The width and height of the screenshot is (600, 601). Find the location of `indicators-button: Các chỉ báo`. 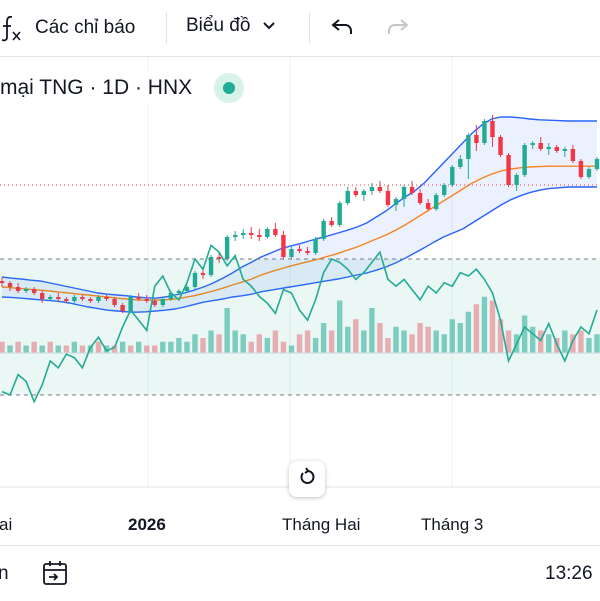

indicators-button: Các chỉ báo is located at coordinates (67, 28).